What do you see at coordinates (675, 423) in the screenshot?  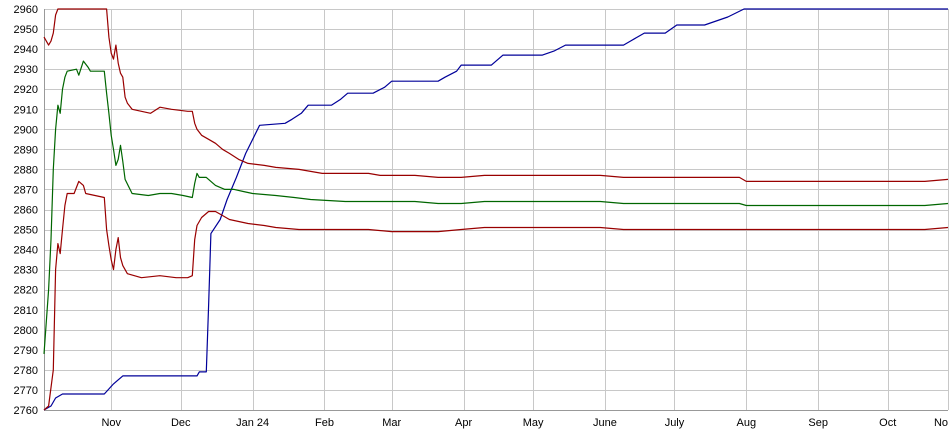 I see `x-tick-label: July` at bounding box center [675, 423].